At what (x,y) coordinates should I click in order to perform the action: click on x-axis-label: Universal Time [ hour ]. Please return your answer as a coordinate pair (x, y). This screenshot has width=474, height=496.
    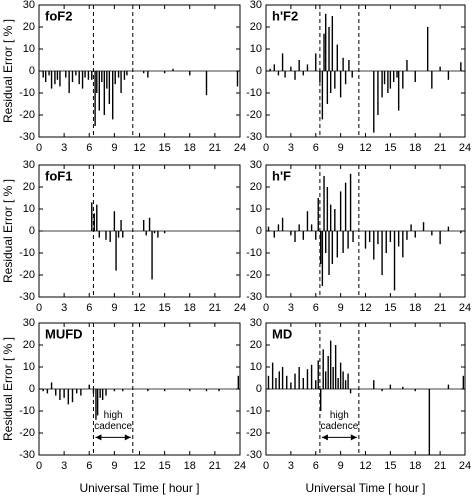
    Looking at the image, I should click on (365, 488).